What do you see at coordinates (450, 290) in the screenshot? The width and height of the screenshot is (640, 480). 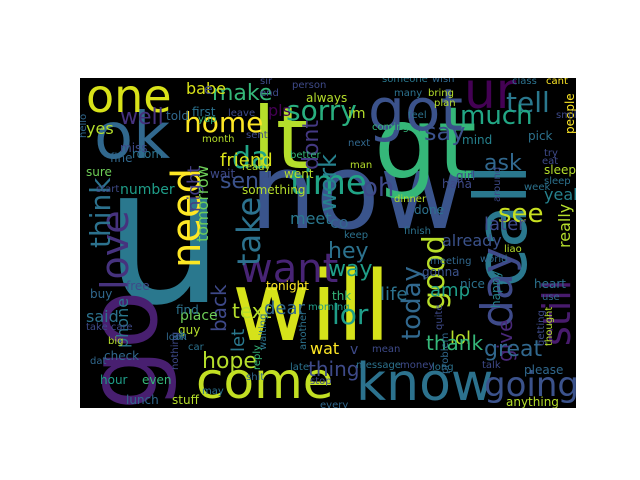 I see `word-amp: amp` at bounding box center [450, 290].